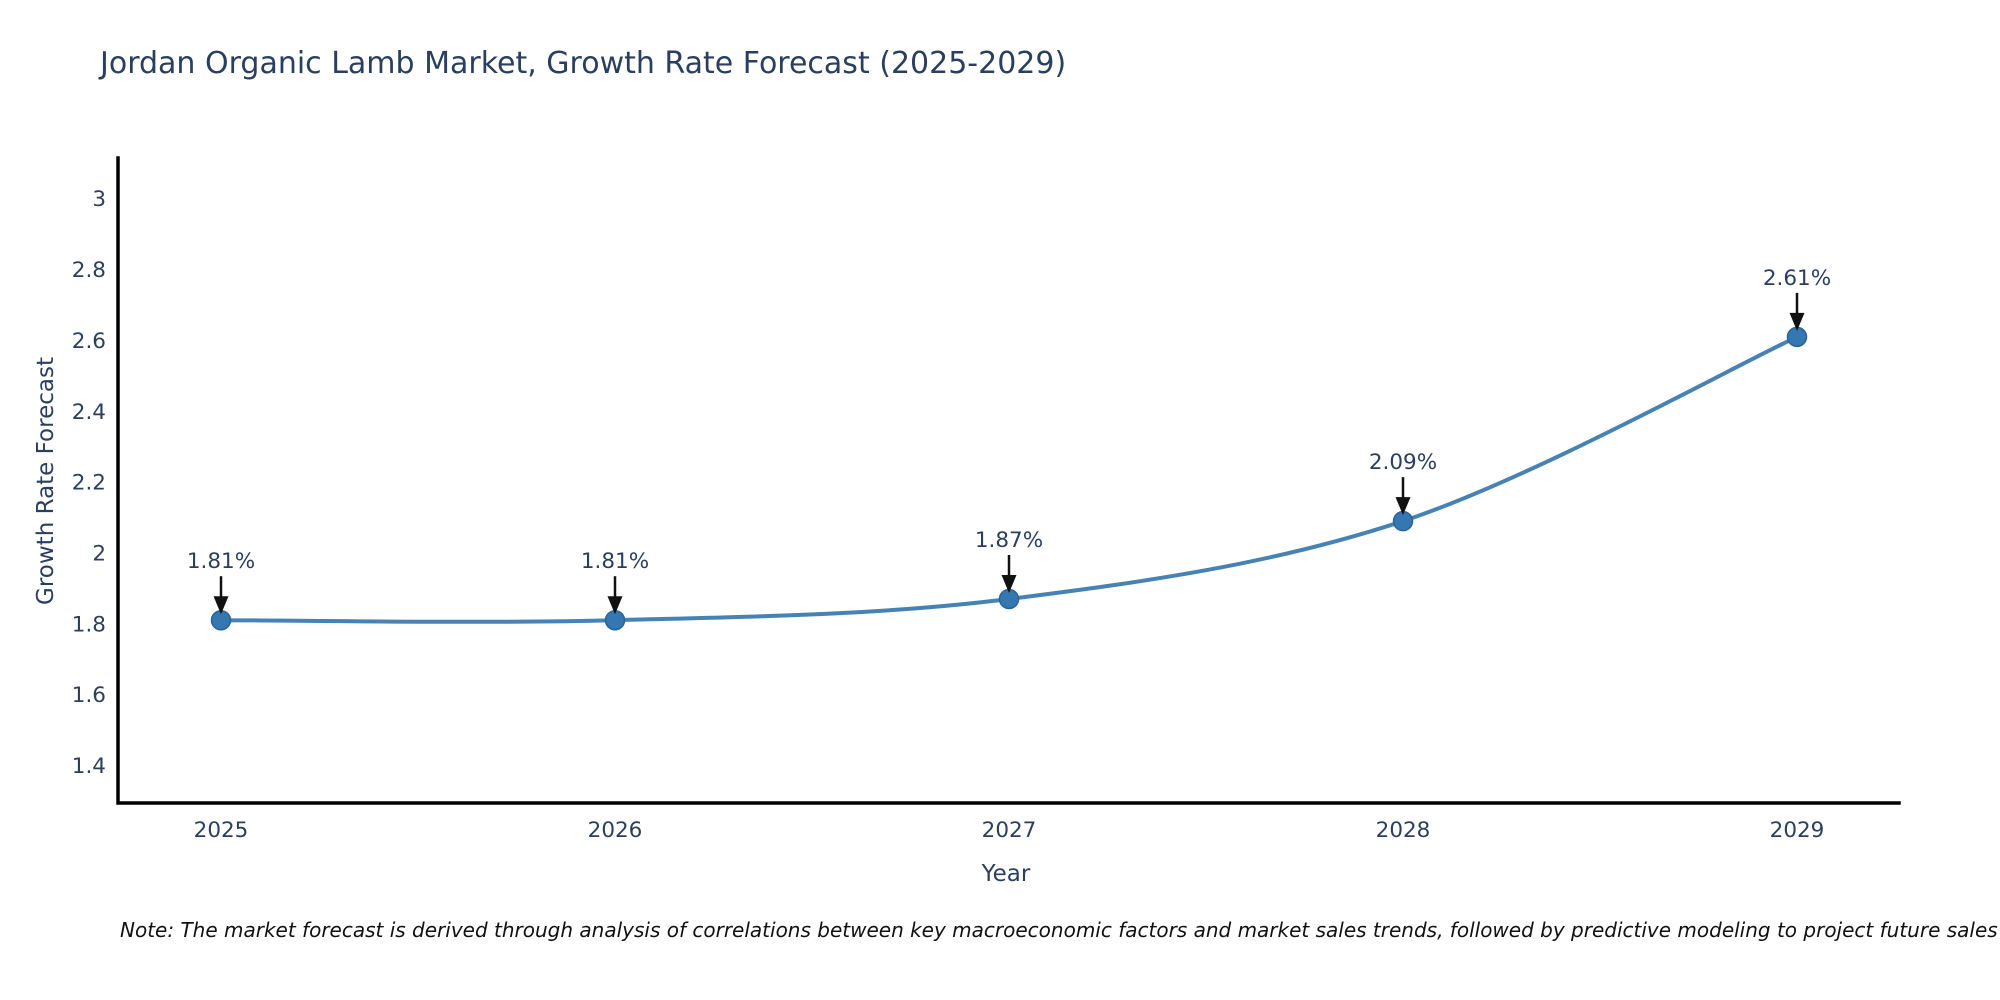 This screenshot has height=1000, width=2000. What do you see at coordinates (1006, 874) in the screenshot?
I see `x-axis-title: Year` at bounding box center [1006, 874].